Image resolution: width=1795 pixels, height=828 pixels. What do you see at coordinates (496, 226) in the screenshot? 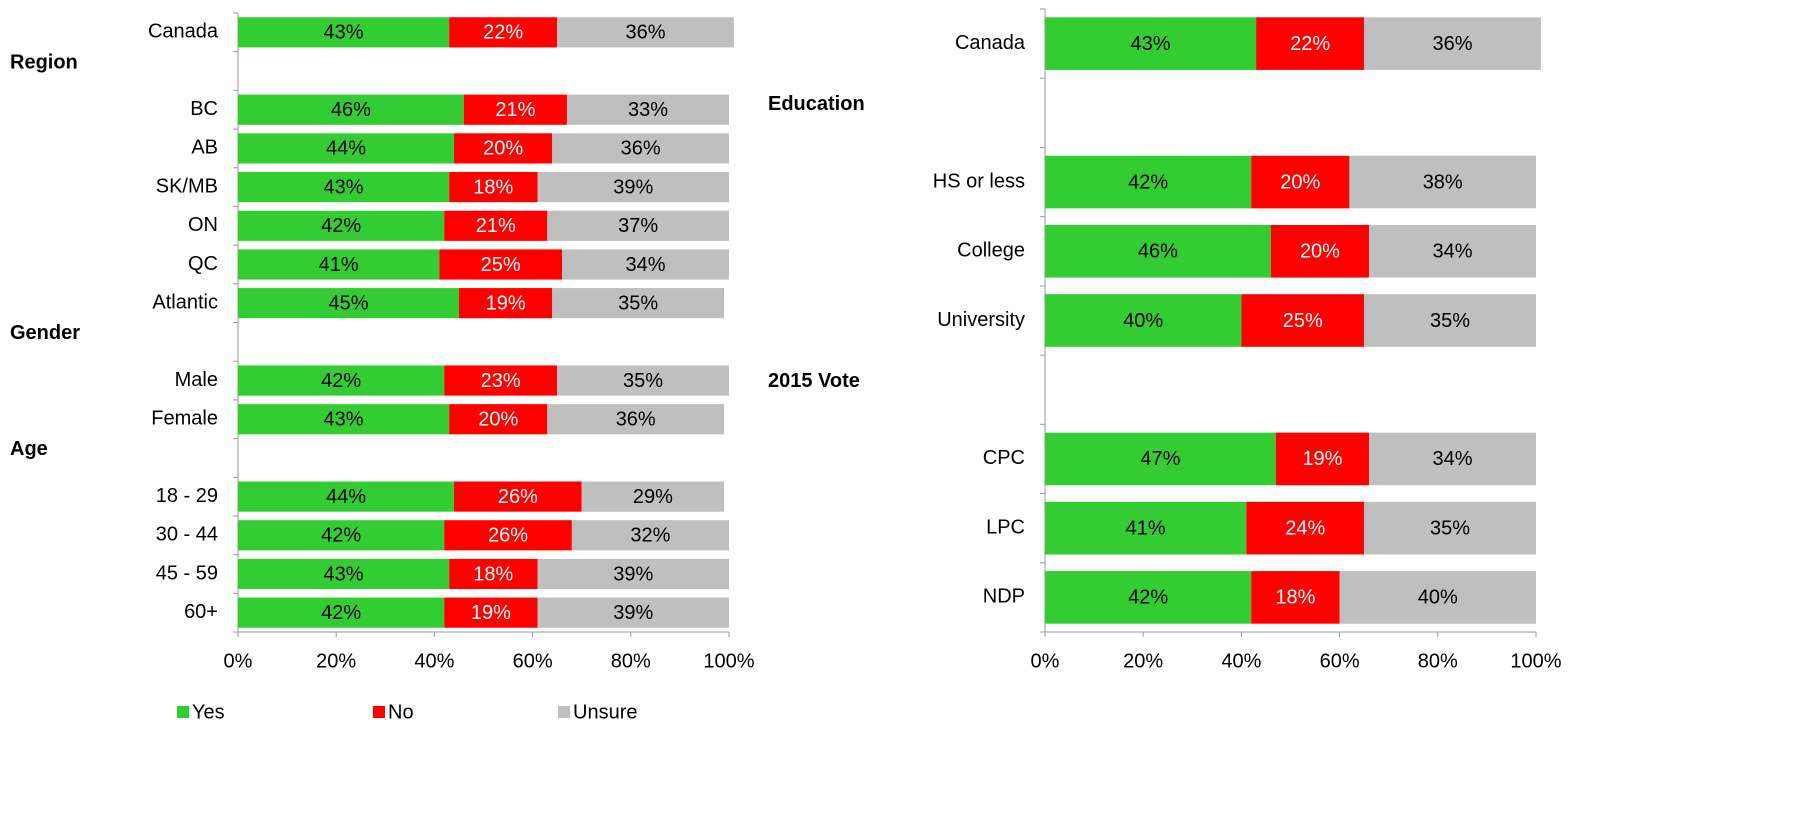
I see `value-label: 21%` at bounding box center [496, 226].